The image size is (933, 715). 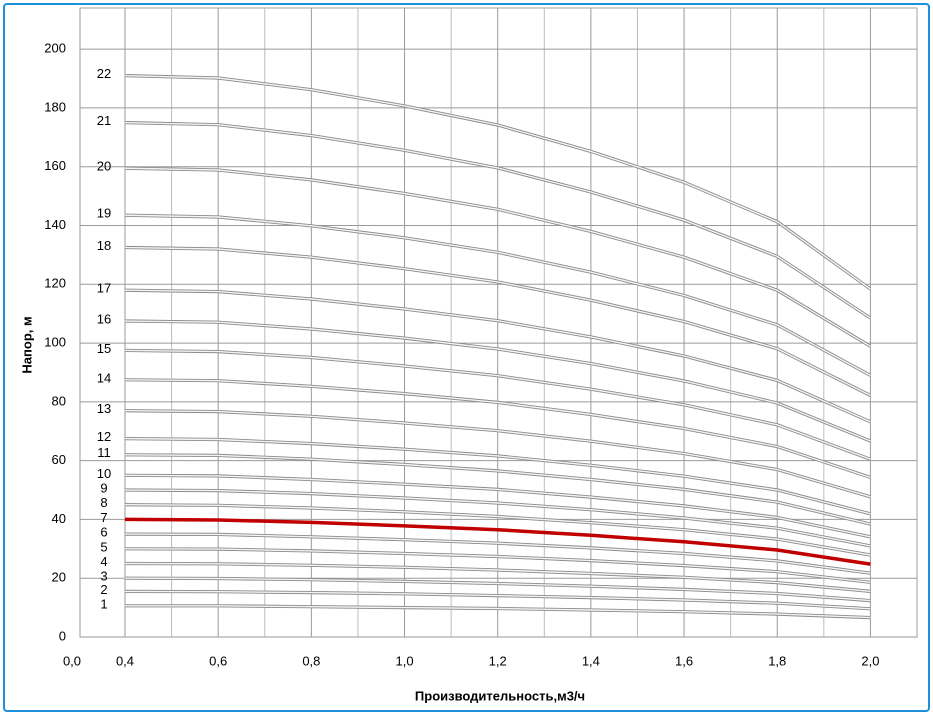 I want to click on x-tick-label: 1,6, so click(x=684, y=660).